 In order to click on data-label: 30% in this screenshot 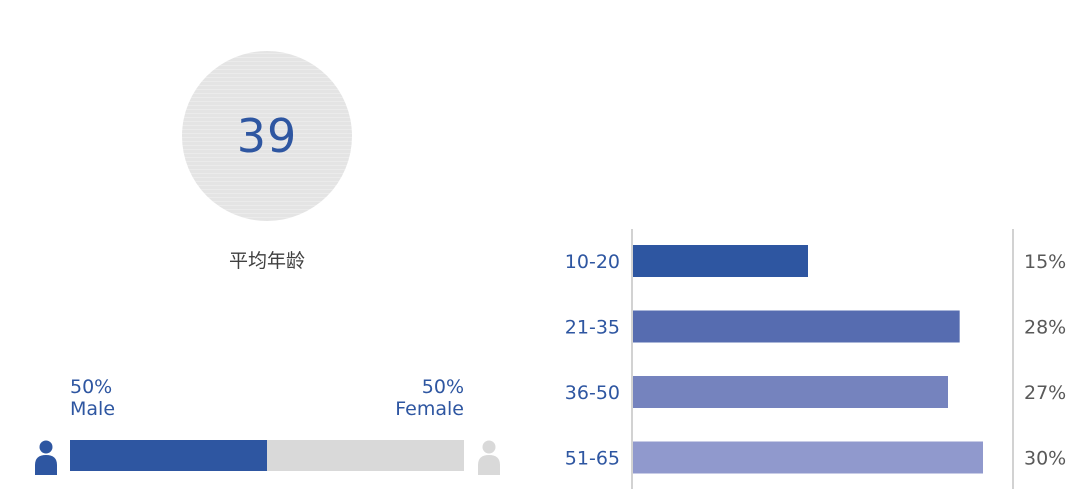, I will do `click(1045, 459)`.